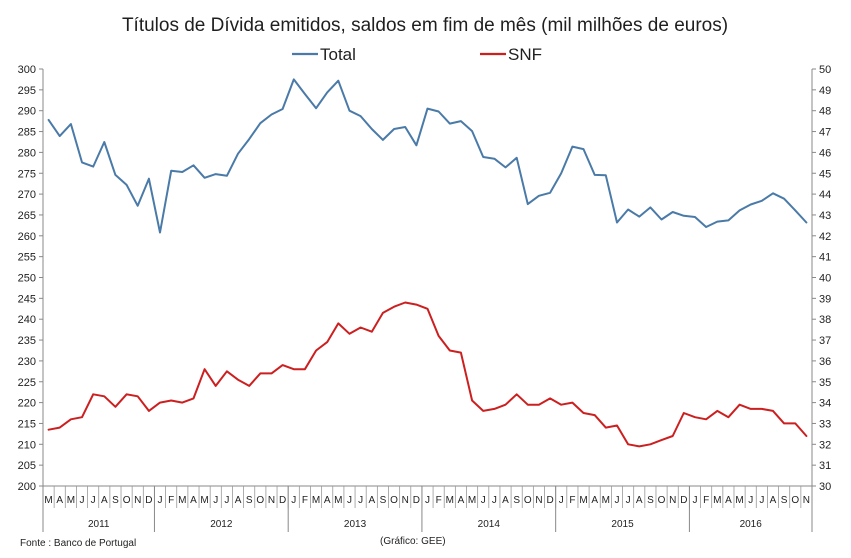 This screenshot has height=558, width=851. What do you see at coordinates (27, 320) in the screenshot?
I see `y-left-tick-label: 240` at bounding box center [27, 320].